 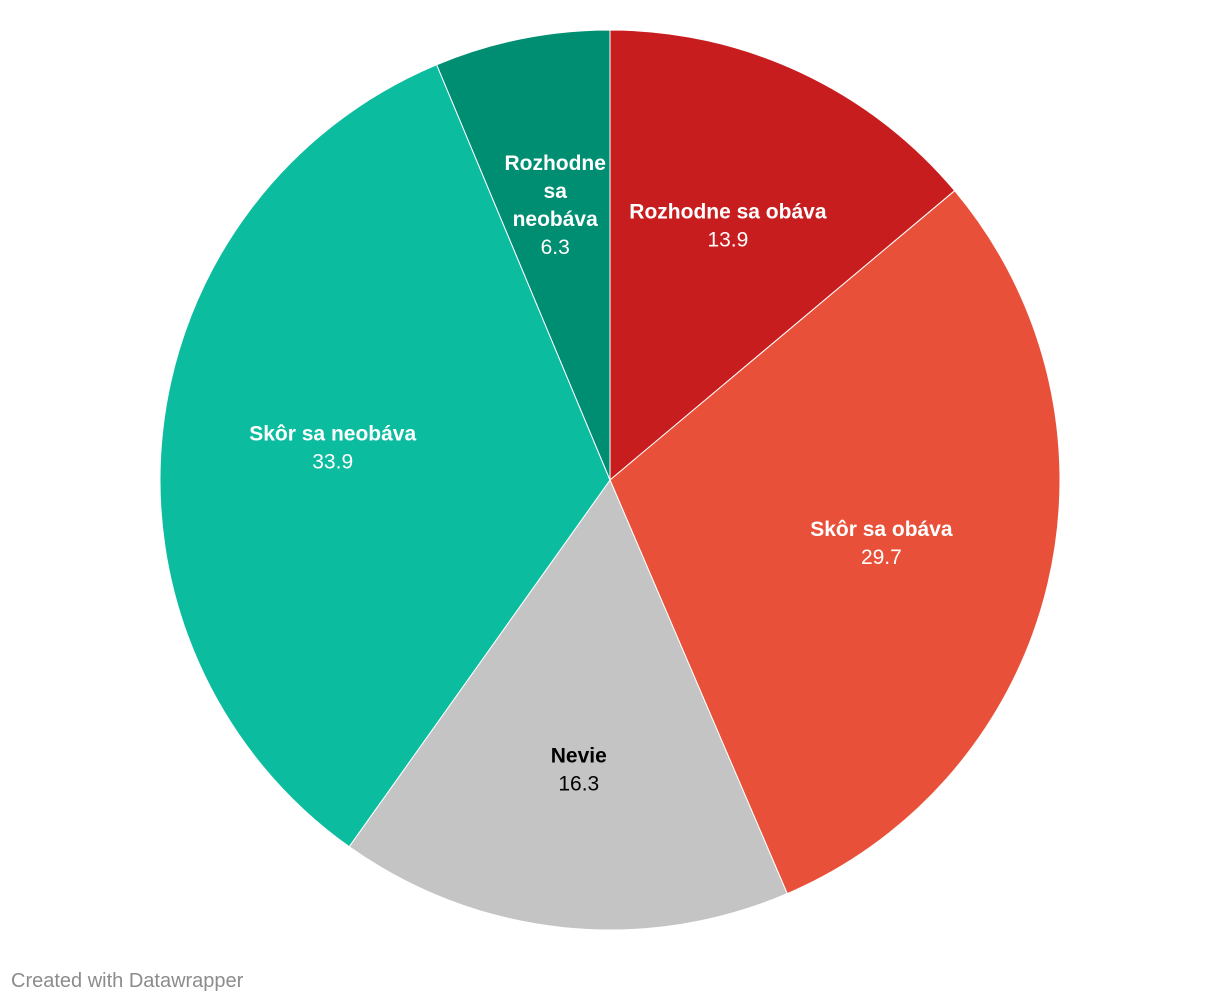 What do you see at coordinates (555, 247) in the screenshot?
I see `slice-value-label: 6.3` at bounding box center [555, 247].